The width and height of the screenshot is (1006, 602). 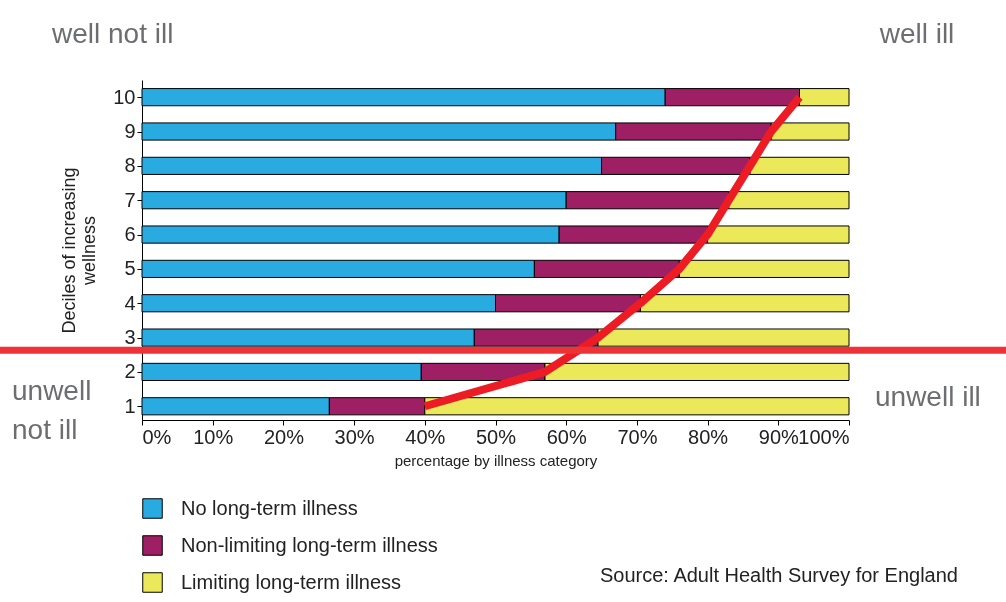 I want to click on y-tick-label: 10, so click(x=124, y=96).